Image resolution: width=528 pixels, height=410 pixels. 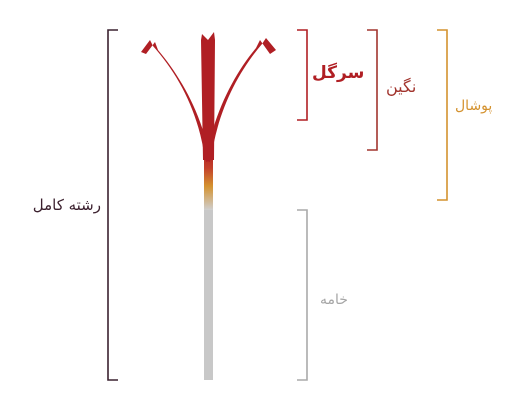 I want to click on pushal-bracket, so click(x=442, y=115).